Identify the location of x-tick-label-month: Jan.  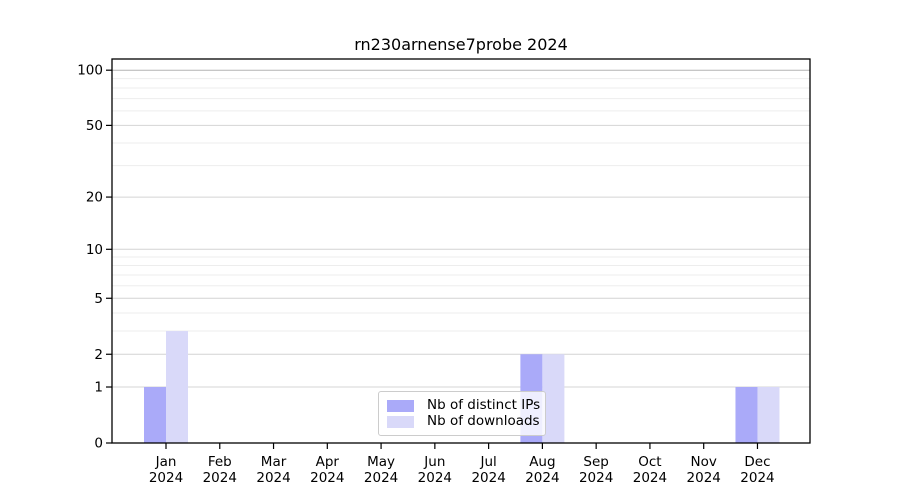
(166, 462).